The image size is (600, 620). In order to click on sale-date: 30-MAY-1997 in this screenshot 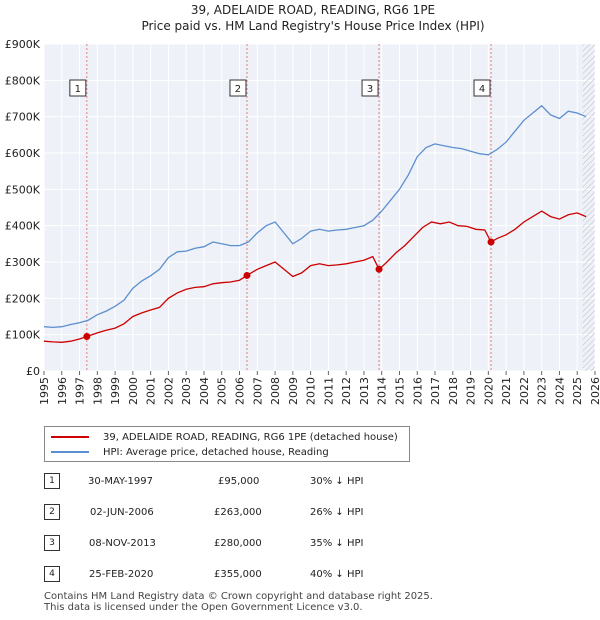, I will do `click(121, 481)`.